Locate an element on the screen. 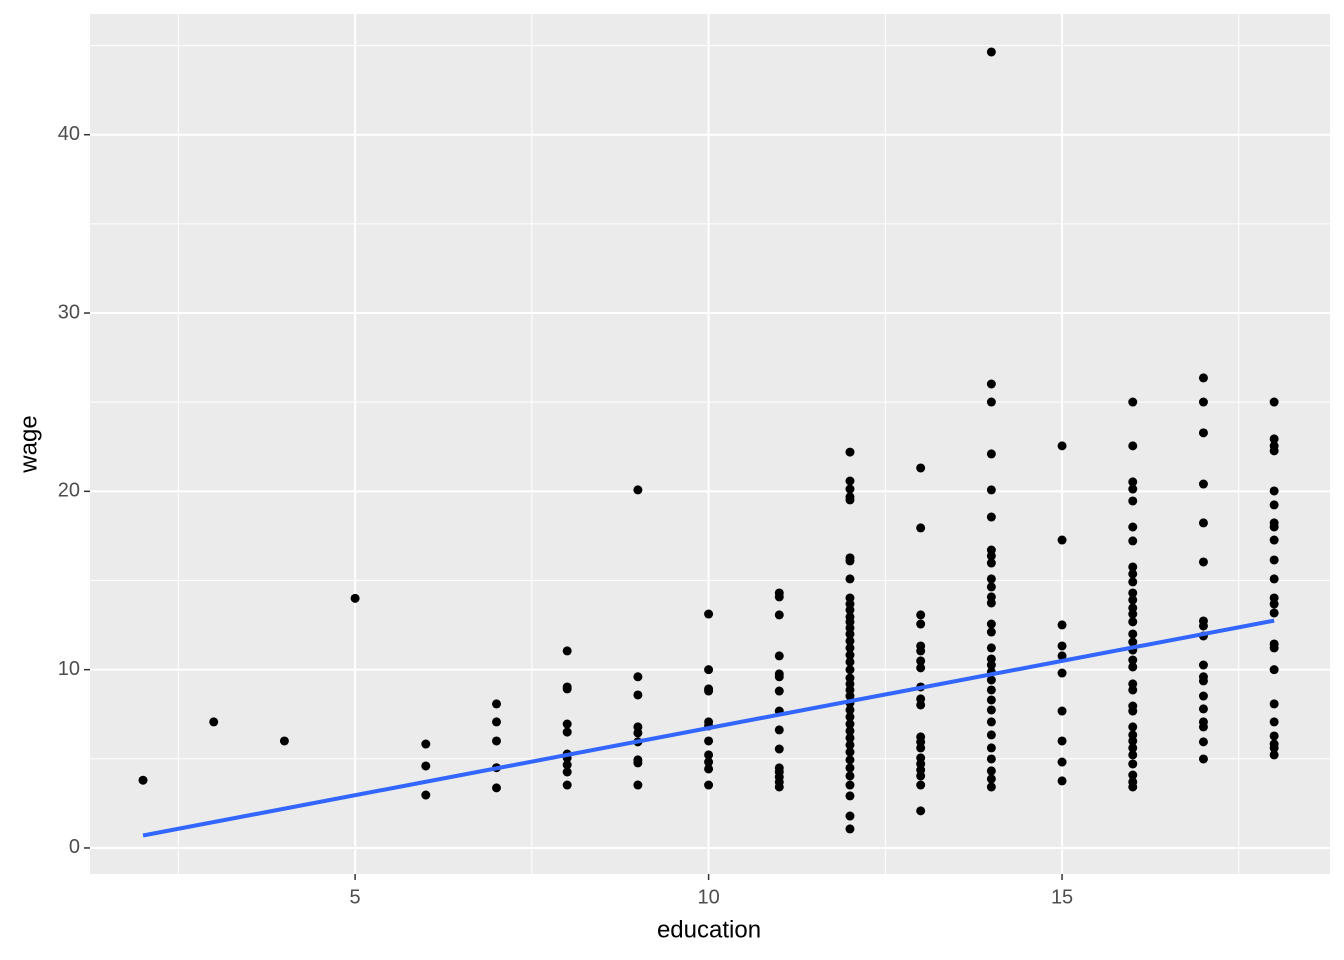 This screenshot has width=1344, height=960. x-tick-label: 15 is located at coordinates (1062, 897).